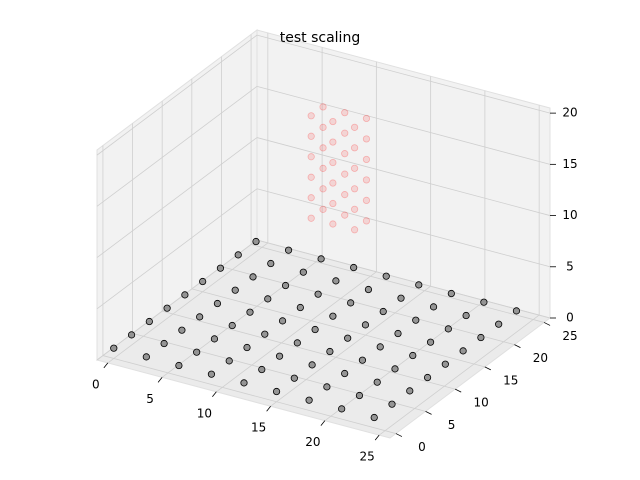 This screenshot has height=480, width=640. What do you see at coordinates (569, 164) in the screenshot?
I see `z-tick-label: 15` at bounding box center [569, 164].